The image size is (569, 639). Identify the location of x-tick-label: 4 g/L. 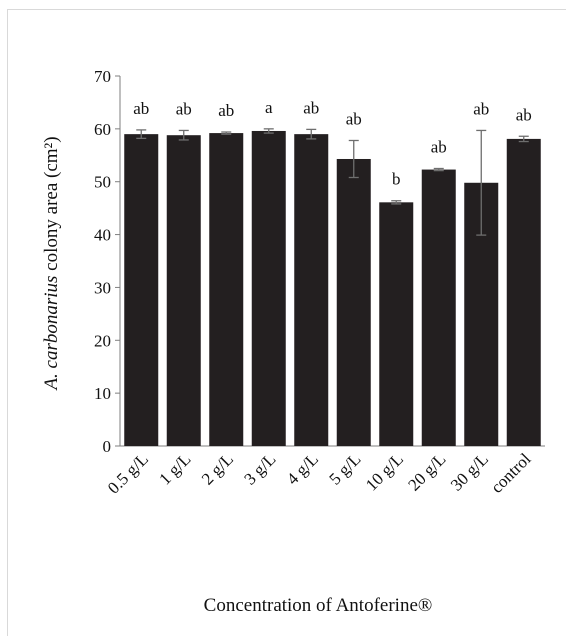
(302, 468).